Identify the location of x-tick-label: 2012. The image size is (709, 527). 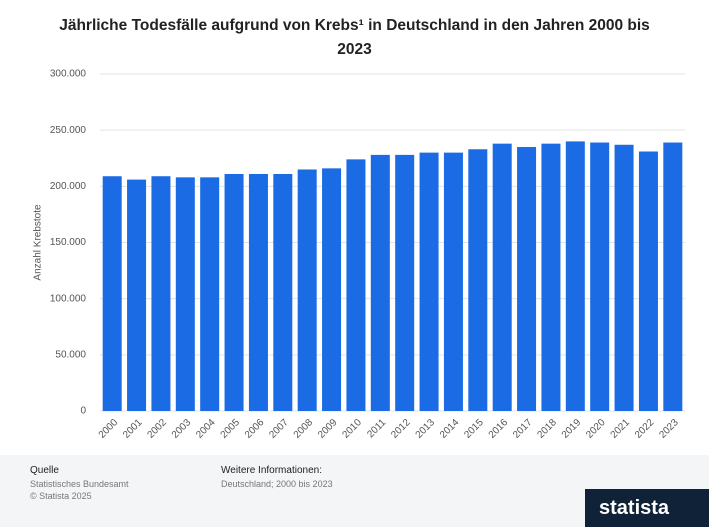
(401, 429).